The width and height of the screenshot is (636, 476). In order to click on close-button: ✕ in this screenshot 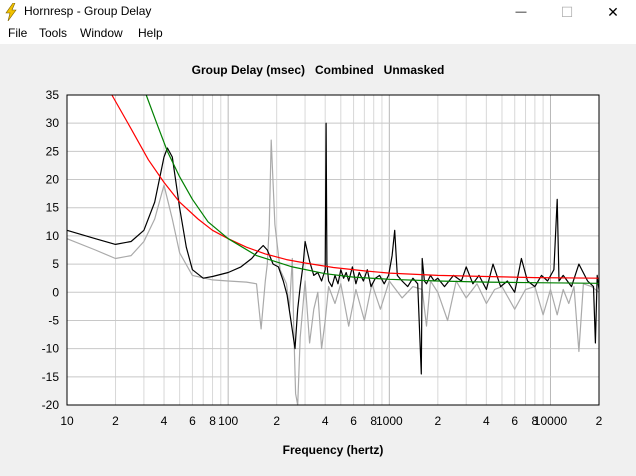, I will do `click(613, 12)`.